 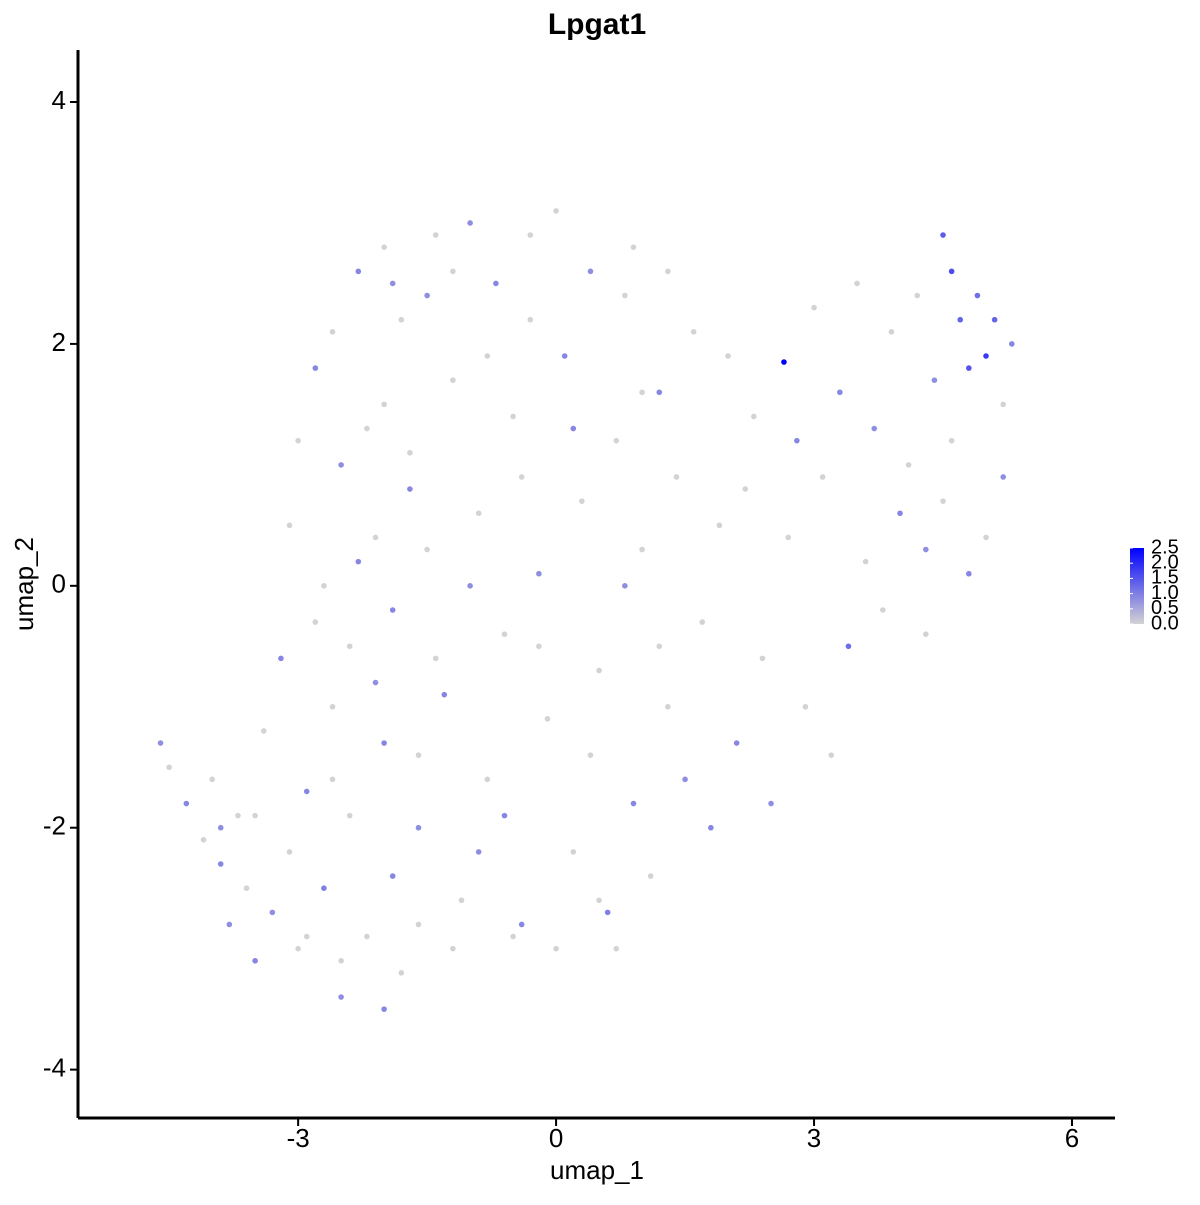 I want to click on colorbar-label: 1.5, so click(x=1165, y=578).